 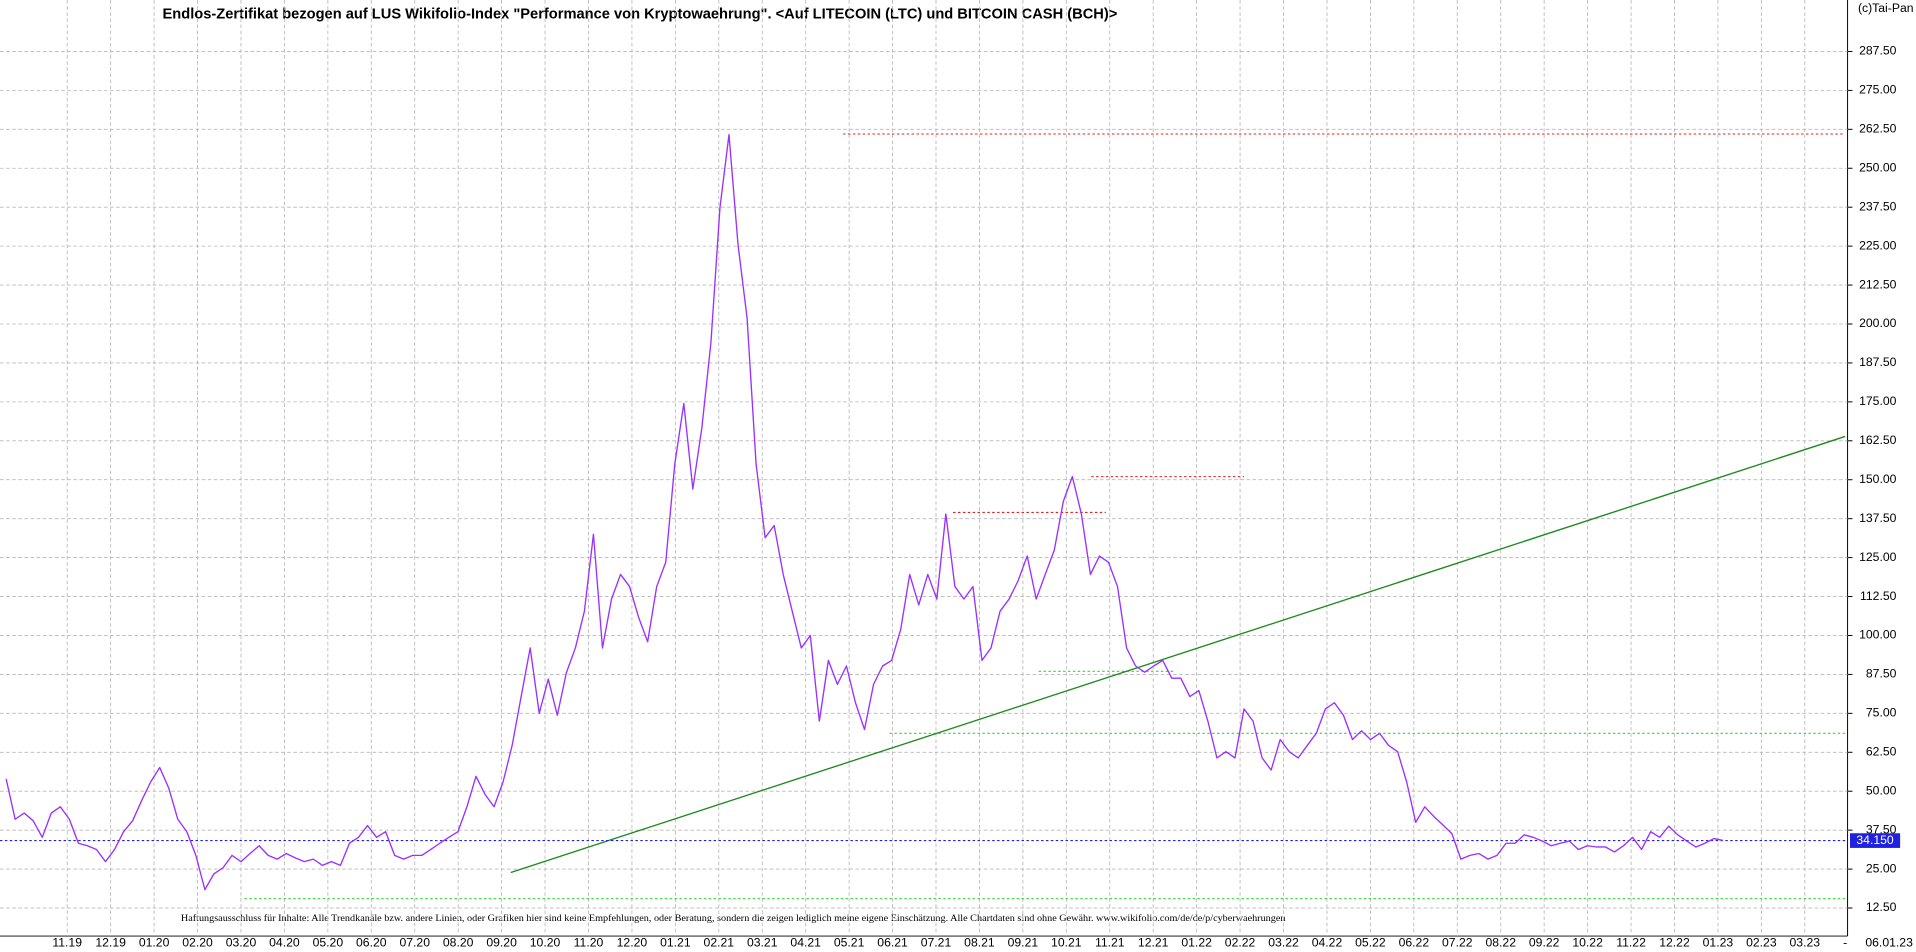 What do you see at coordinates (849, 943) in the screenshot?
I see `x-tick-label: 05.21` at bounding box center [849, 943].